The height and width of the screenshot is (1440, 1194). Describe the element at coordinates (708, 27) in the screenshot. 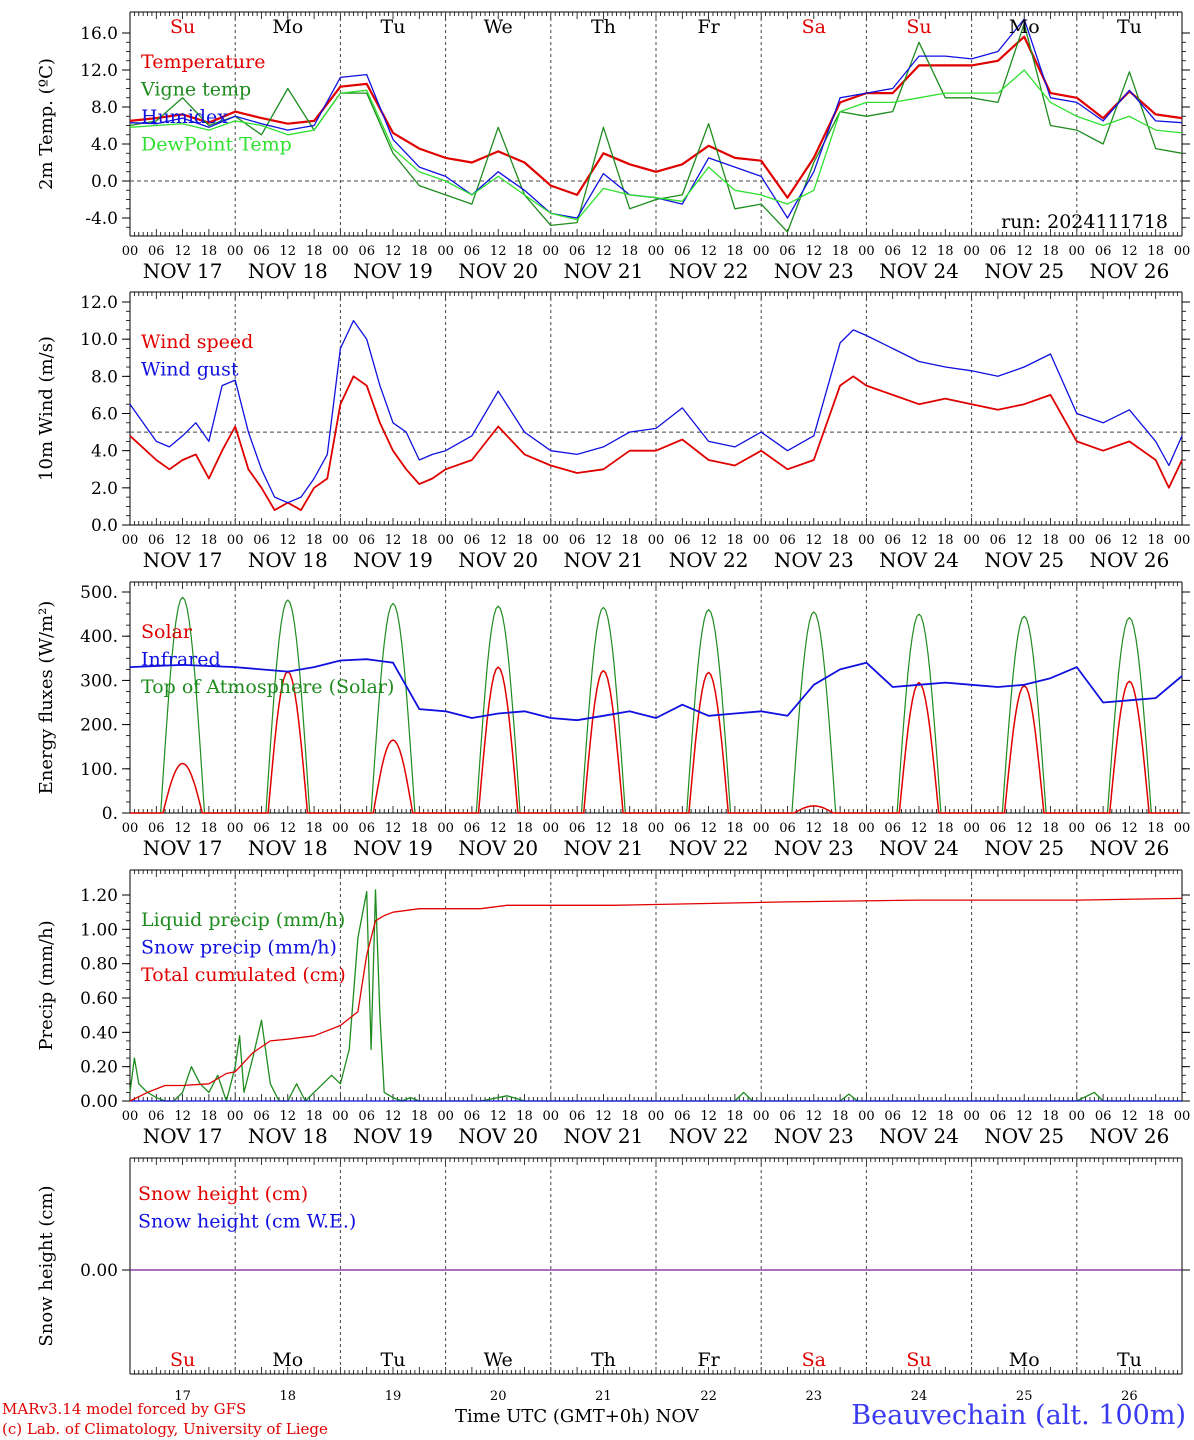

I see `weekday-label-top: Fr` at that location.